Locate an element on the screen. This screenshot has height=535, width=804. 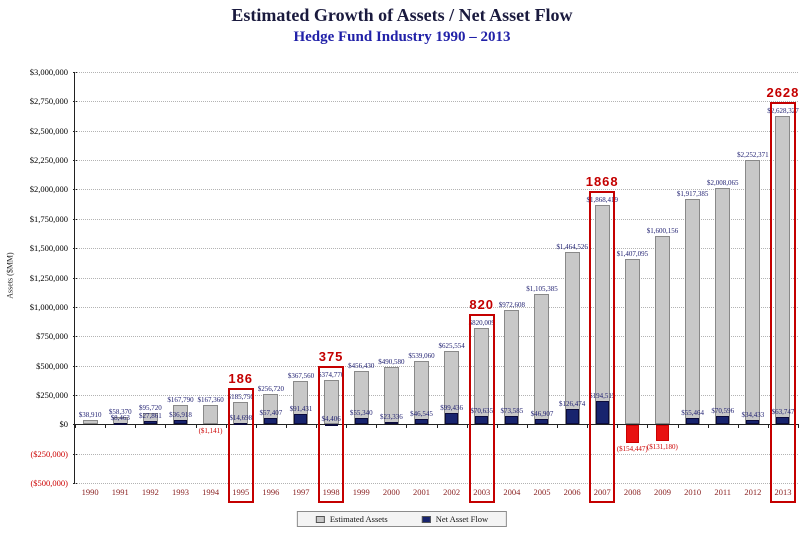
assets-value-label: $38,910 is located at coordinates (90, 414).